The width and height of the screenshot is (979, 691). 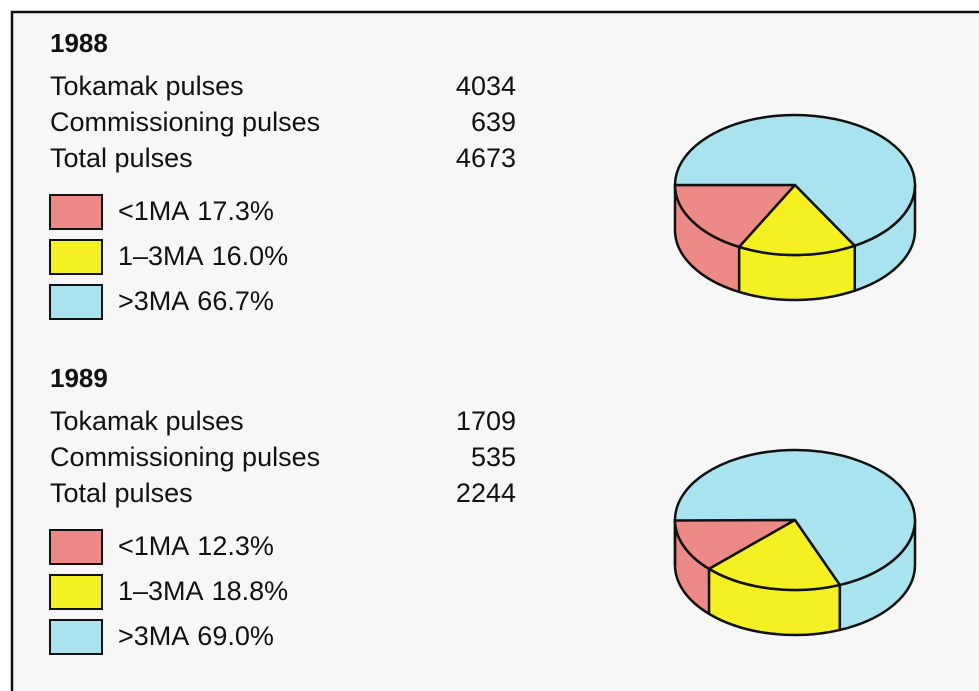 I want to click on pie-sides, so click(x=795, y=577).